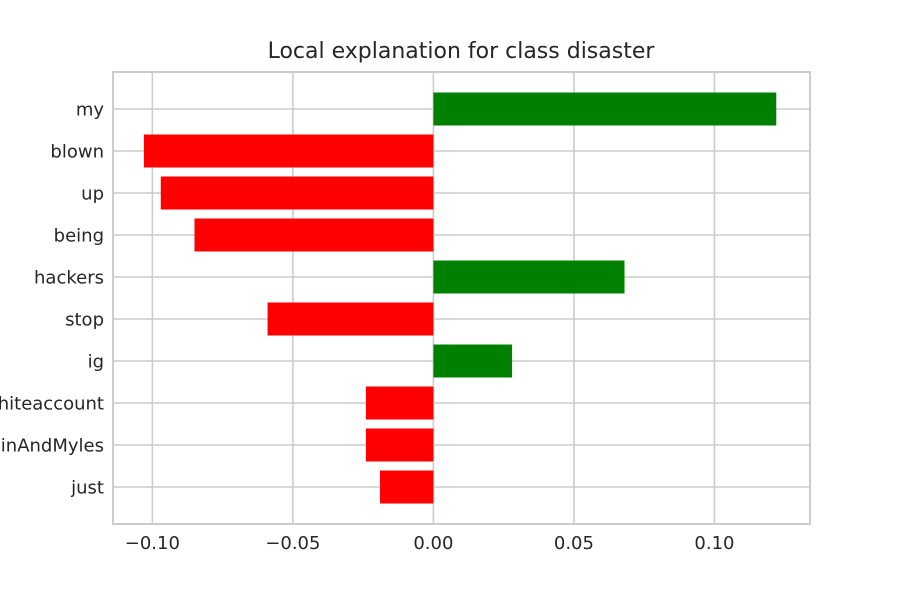 This screenshot has height=600, width=900. I want to click on y-tick-label: just, so click(87, 488).